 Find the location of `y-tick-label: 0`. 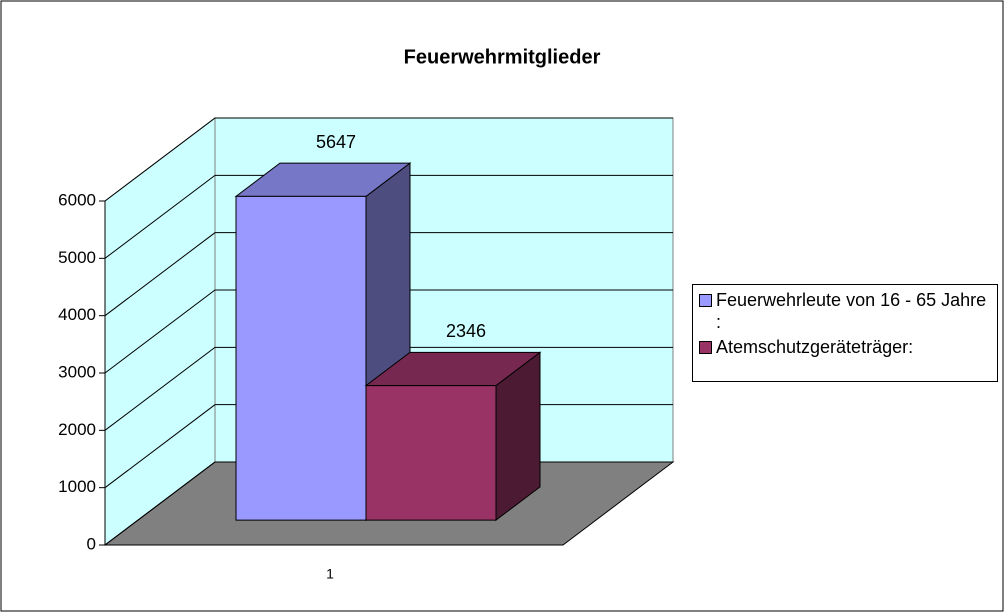

y-tick-label: 0 is located at coordinates (91, 543).